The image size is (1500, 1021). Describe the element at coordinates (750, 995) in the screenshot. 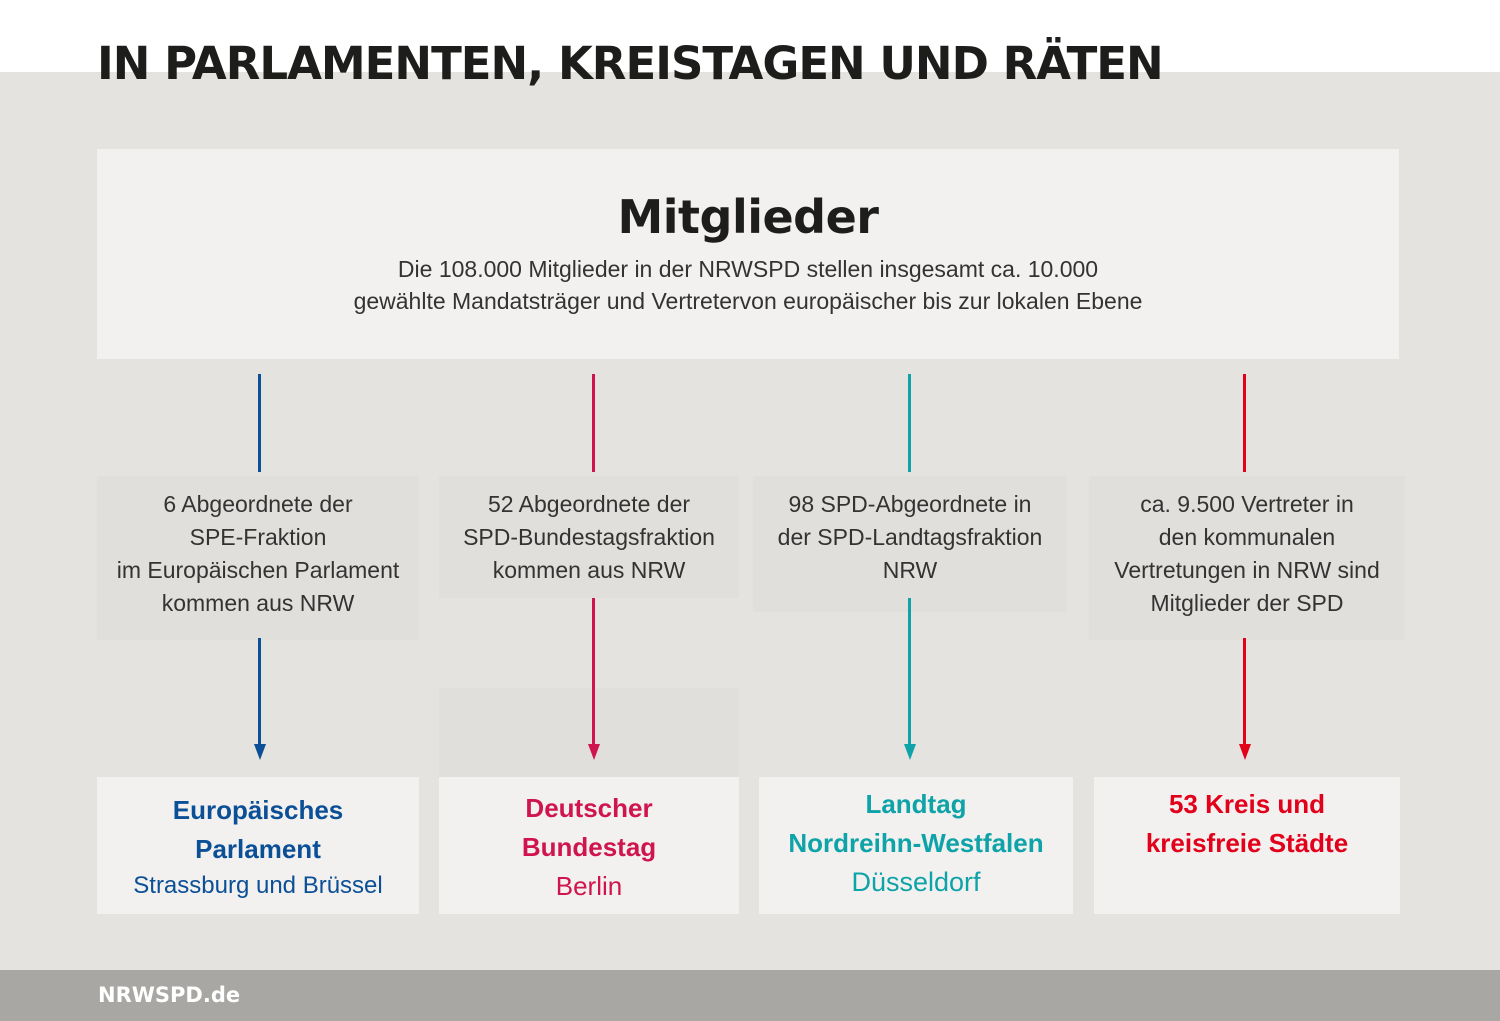

I see `footer-bar: NRWSPD.de` at that location.